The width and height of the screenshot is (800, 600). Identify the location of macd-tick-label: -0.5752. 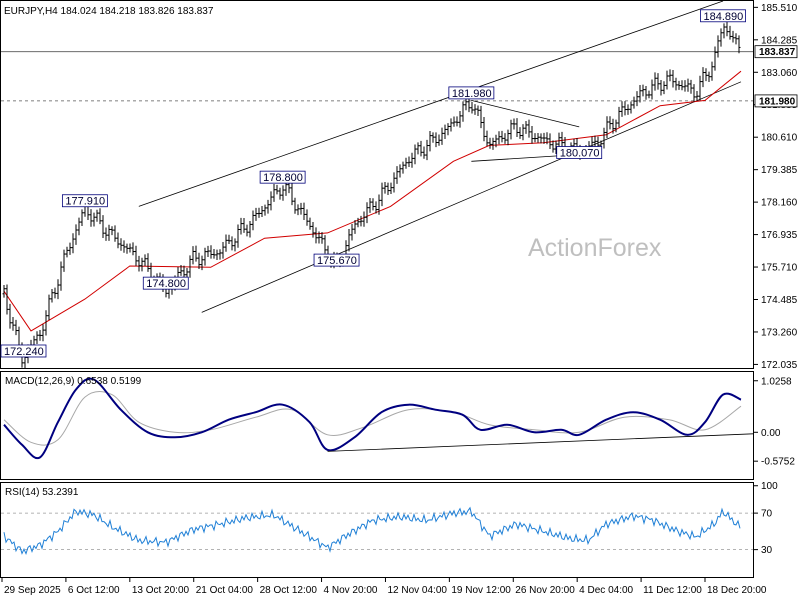
(778, 462).